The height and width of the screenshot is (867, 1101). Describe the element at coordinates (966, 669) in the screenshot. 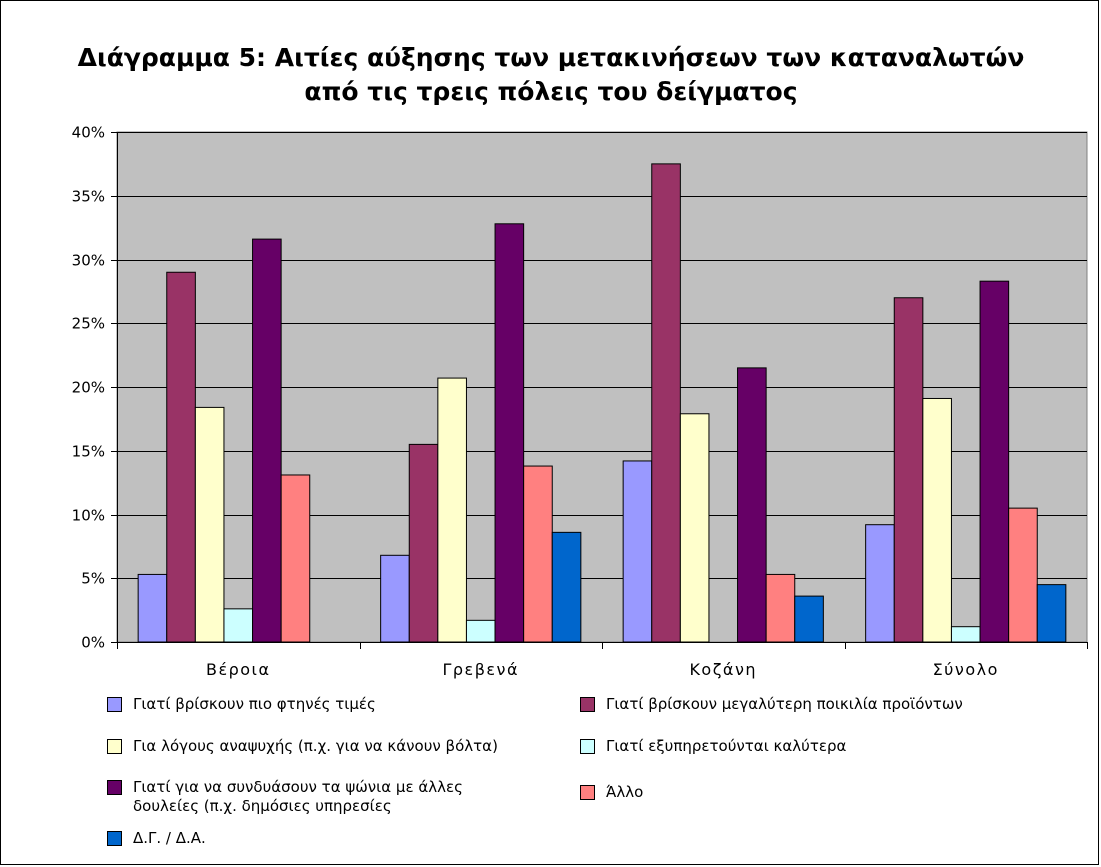

I see `x-tick-label: Σύνολο` at that location.